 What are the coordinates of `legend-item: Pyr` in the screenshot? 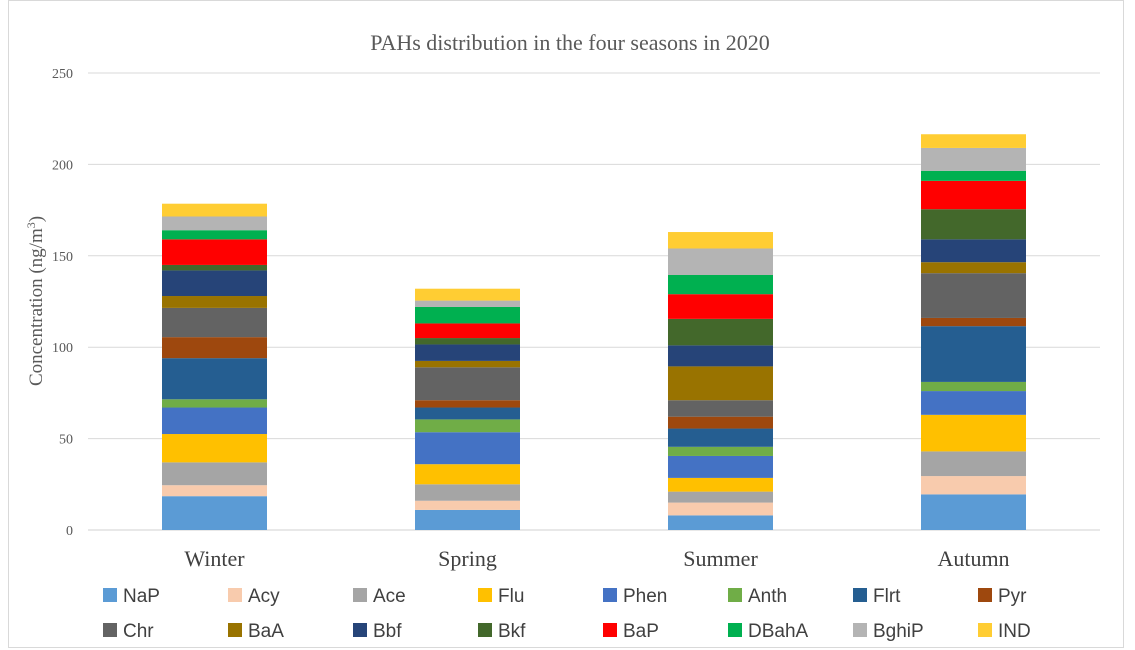 It's located at (1002, 596).